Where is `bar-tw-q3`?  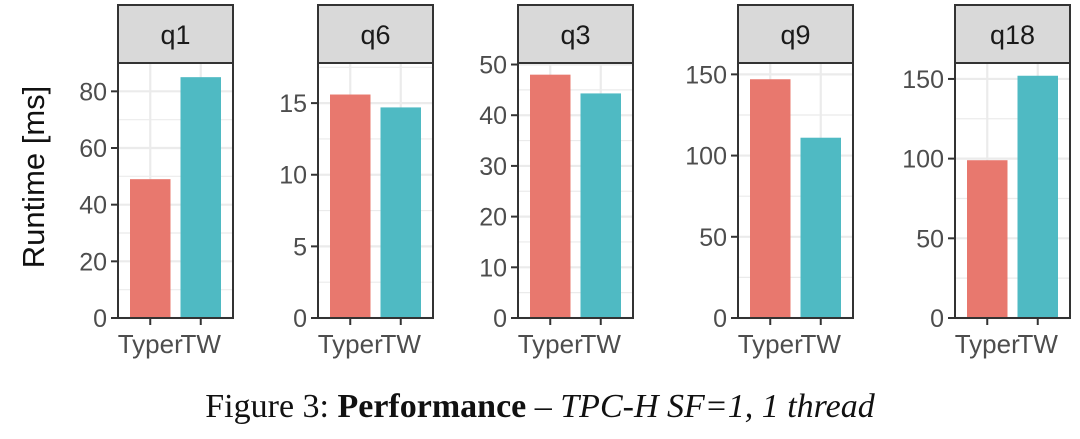
bar-tw-q3 is located at coordinates (600, 205).